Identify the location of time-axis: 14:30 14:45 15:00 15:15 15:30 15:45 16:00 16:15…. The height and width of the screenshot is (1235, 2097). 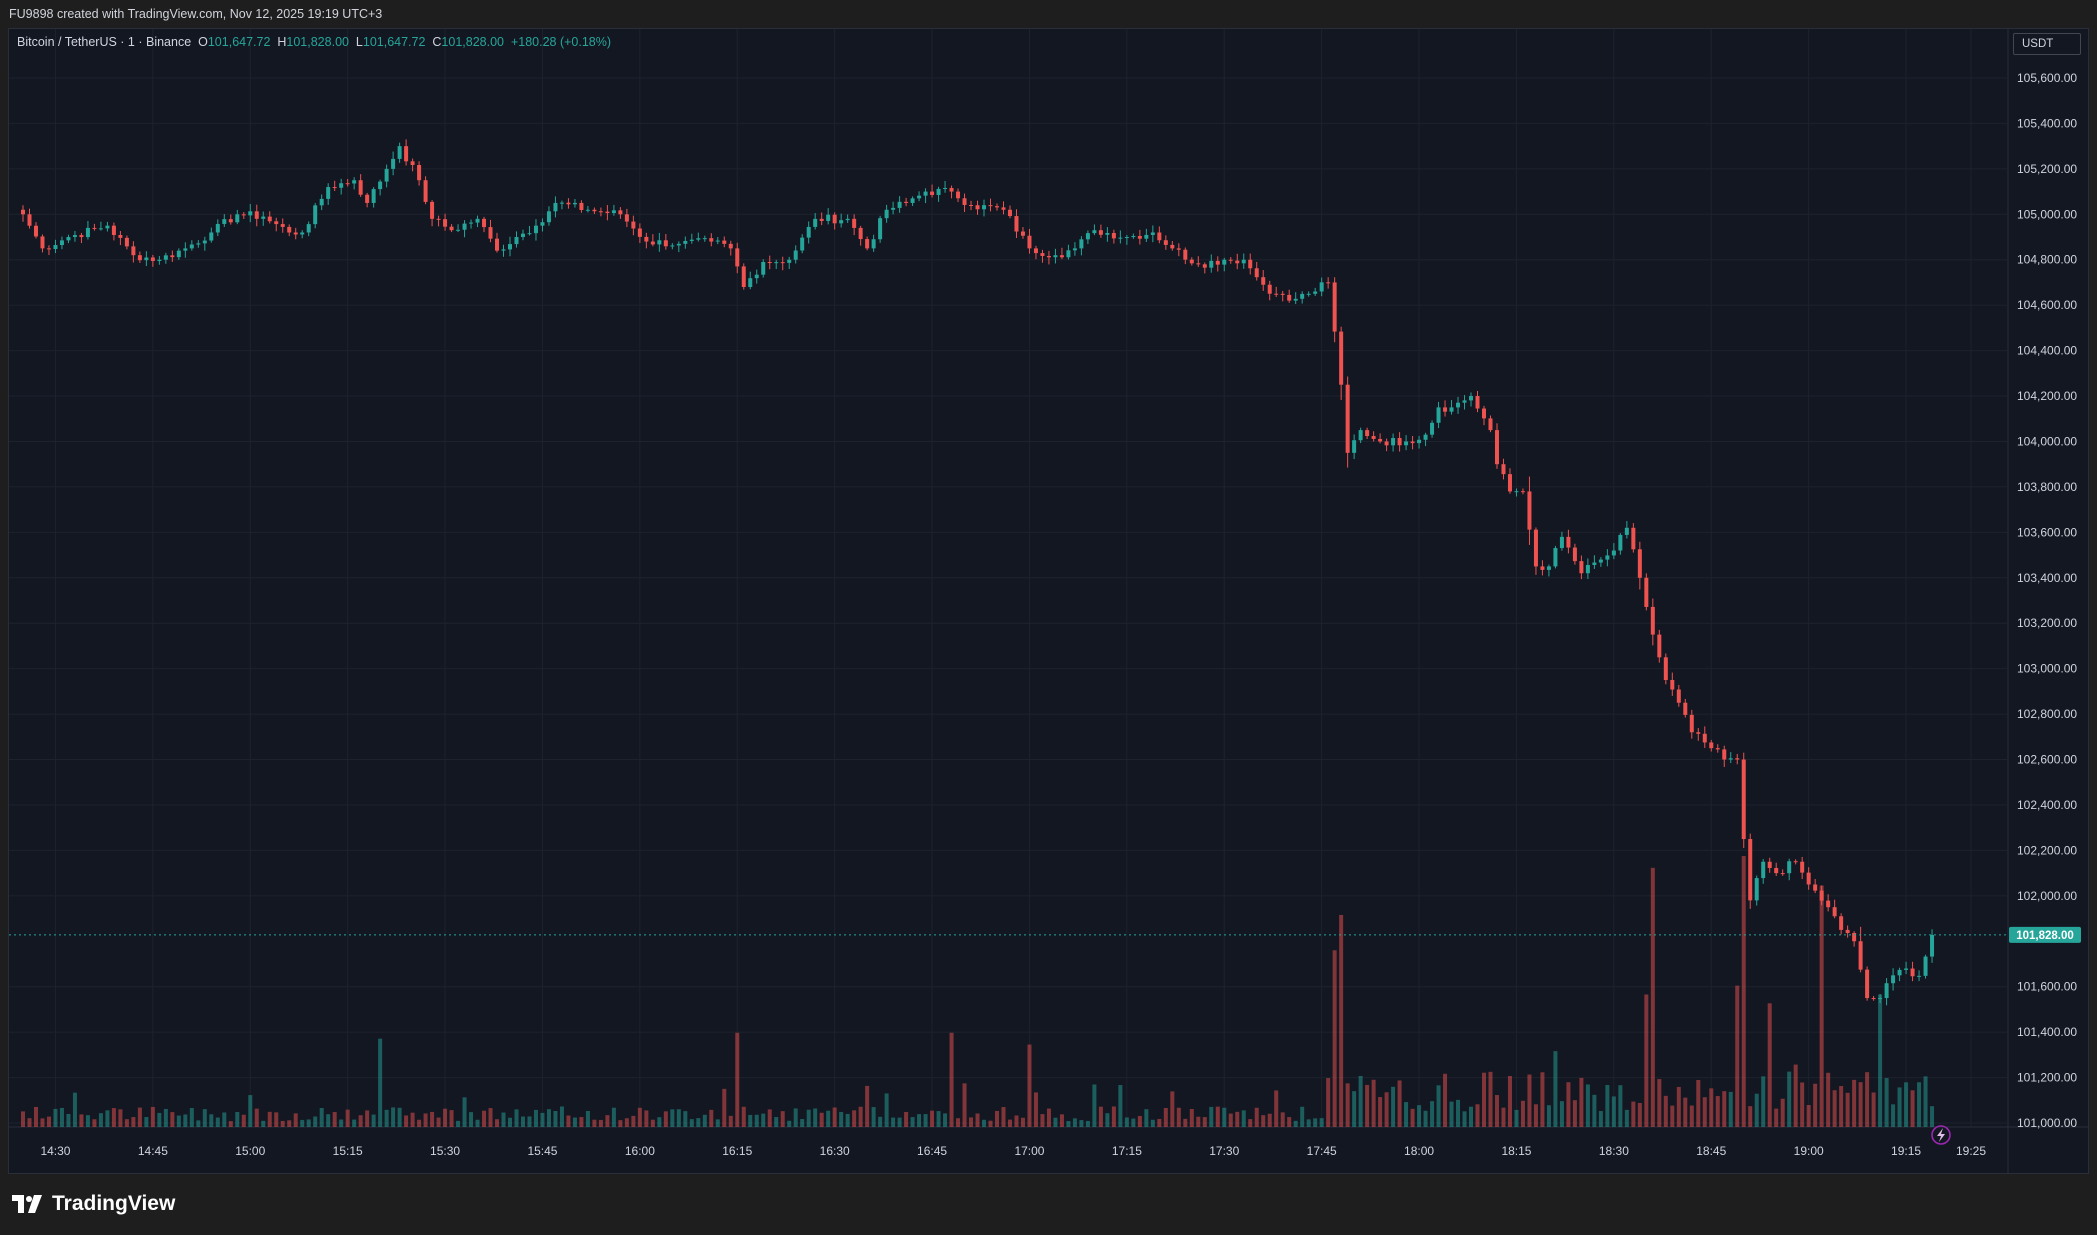
(1013, 1151).